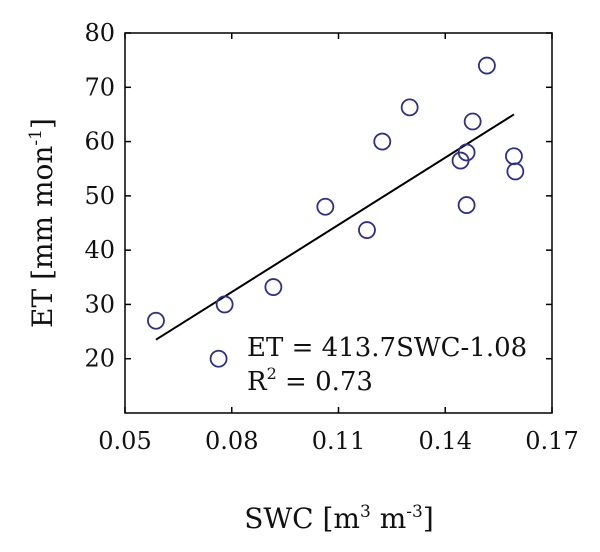 This screenshot has width=600, height=552. Describe the element at coordinates (42, 223) in the screenshot. I see `y-axis-label: ET [mm mon-1]` at that location.